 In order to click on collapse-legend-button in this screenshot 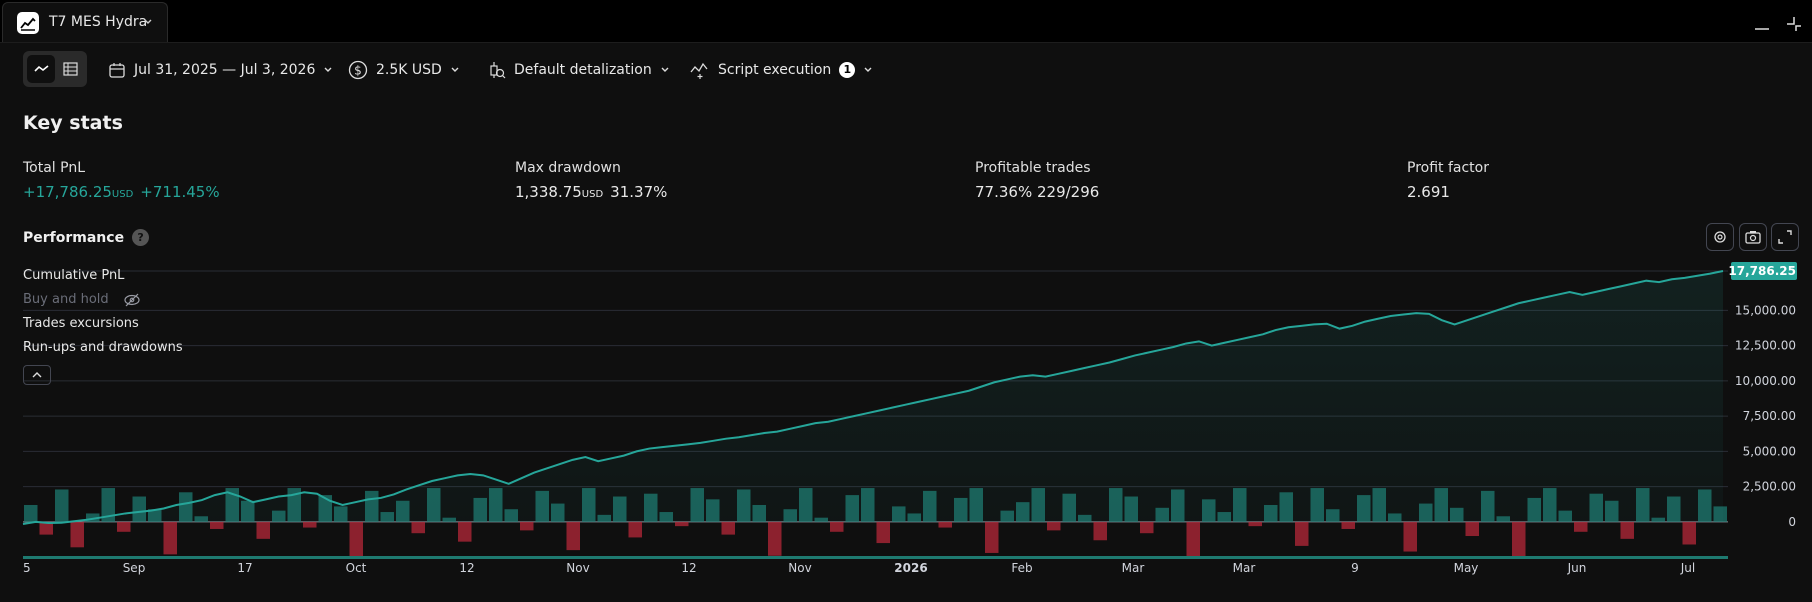, I will do `click(37, 375)`.